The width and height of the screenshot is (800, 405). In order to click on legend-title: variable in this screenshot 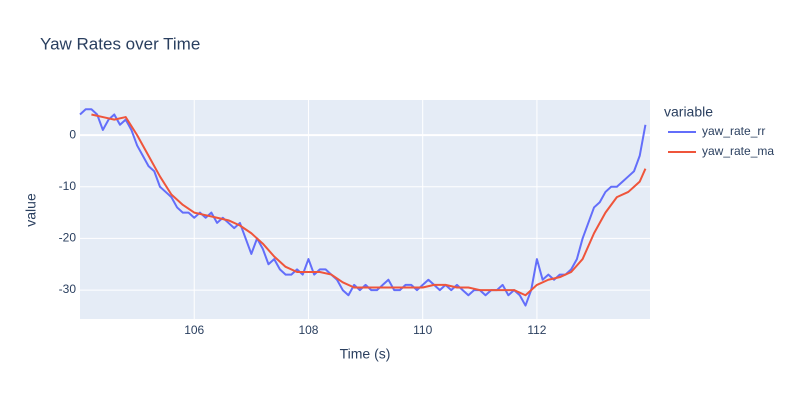, I will do `click(688, 112)`.